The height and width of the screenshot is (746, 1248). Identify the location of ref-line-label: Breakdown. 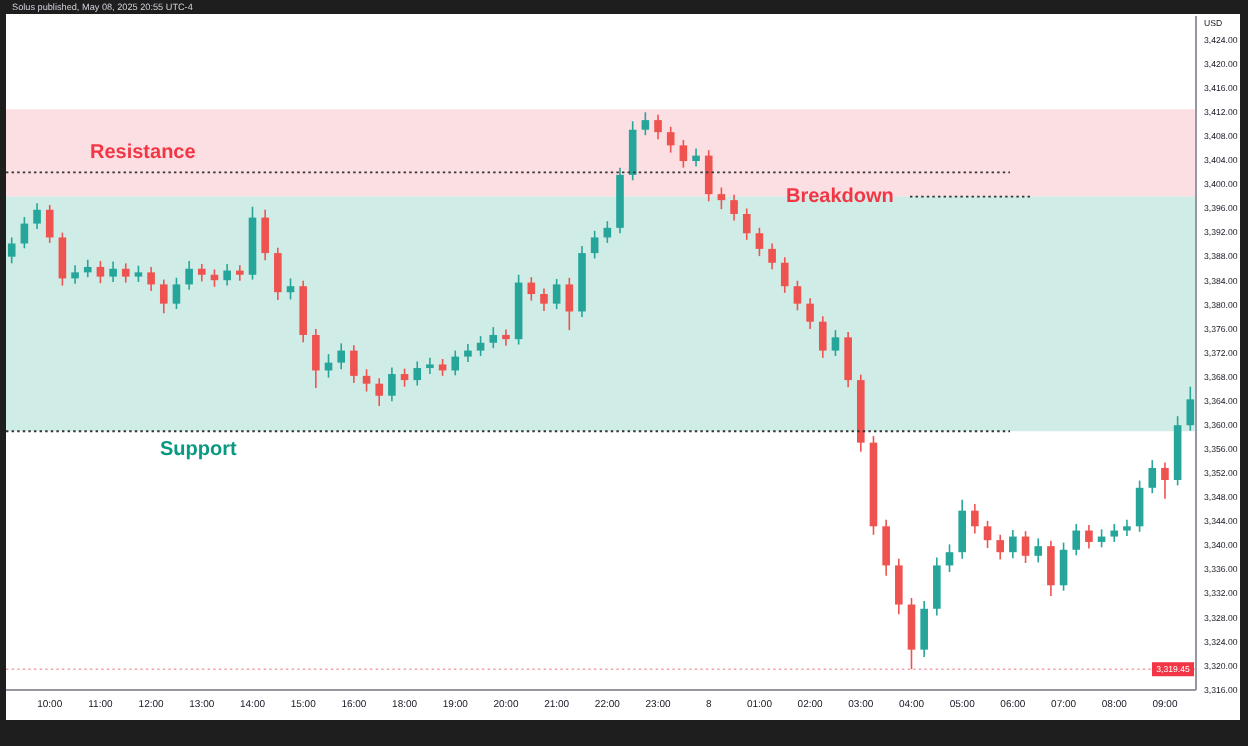
(840, 196).